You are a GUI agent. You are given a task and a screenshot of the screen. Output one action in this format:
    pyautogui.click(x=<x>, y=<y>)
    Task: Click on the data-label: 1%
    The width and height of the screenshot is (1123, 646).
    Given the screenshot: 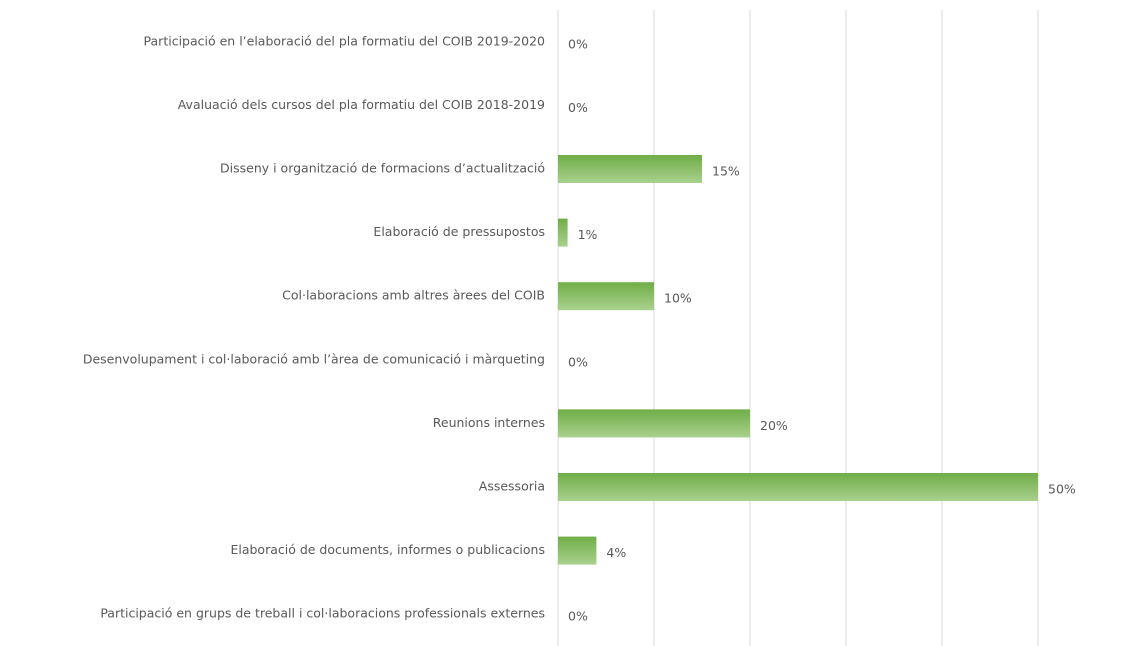 What is the action you would take?
    pyautogui.click(x=588, y=234)
    